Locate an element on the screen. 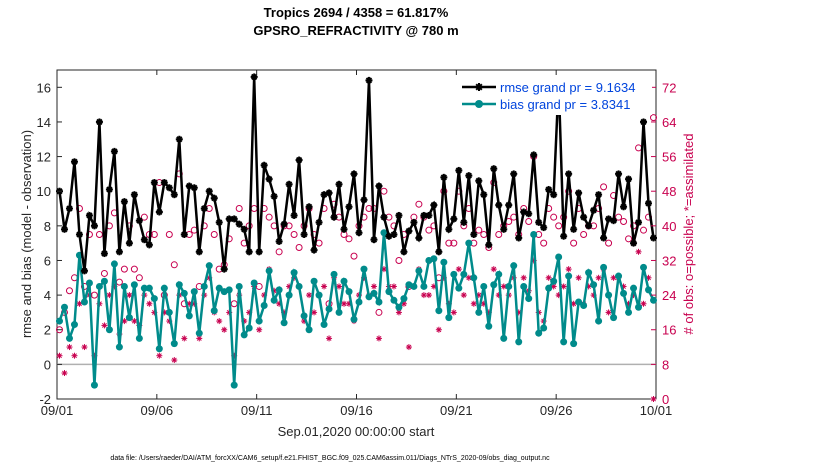 This screenshot has height=470, width=830. y-right-tick-label: 56 is located at coordinates (669, 157).